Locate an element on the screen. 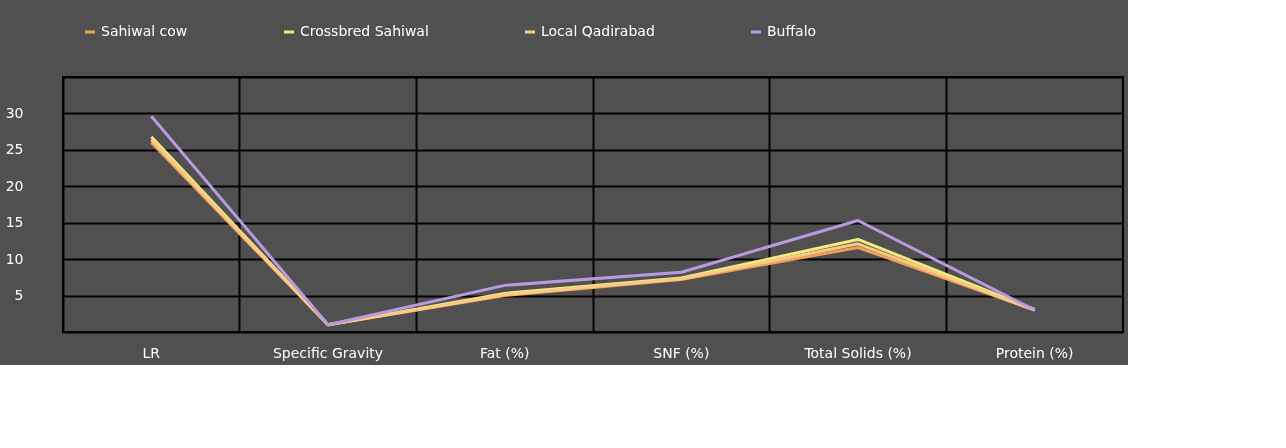 This screenshot has width=1286, height=448. legend-label: Crossbred Sahiwal is located at coordinates (364, 31).